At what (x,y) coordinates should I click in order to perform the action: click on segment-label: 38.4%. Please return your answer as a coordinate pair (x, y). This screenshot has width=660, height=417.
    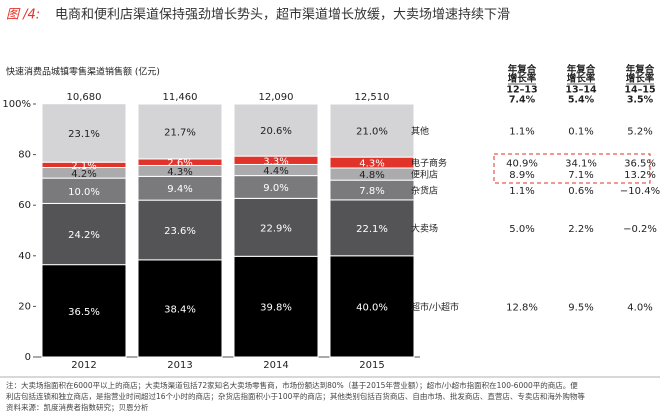
    Looking at the image, I should click on (180, 309).